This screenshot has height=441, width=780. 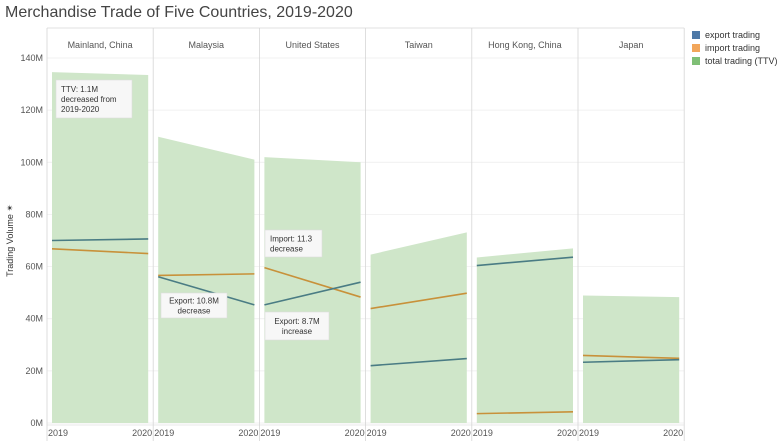 What do you see at coordinates (31, 162) in the screenshot?
I see `y-tick-label: 100M` at bounding box center [31, 162].